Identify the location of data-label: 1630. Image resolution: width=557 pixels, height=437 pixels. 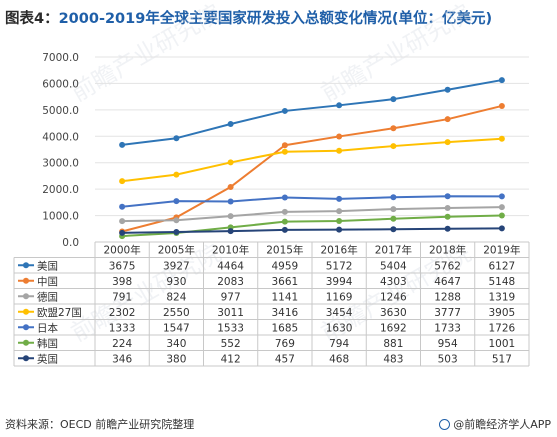
(339, 328).